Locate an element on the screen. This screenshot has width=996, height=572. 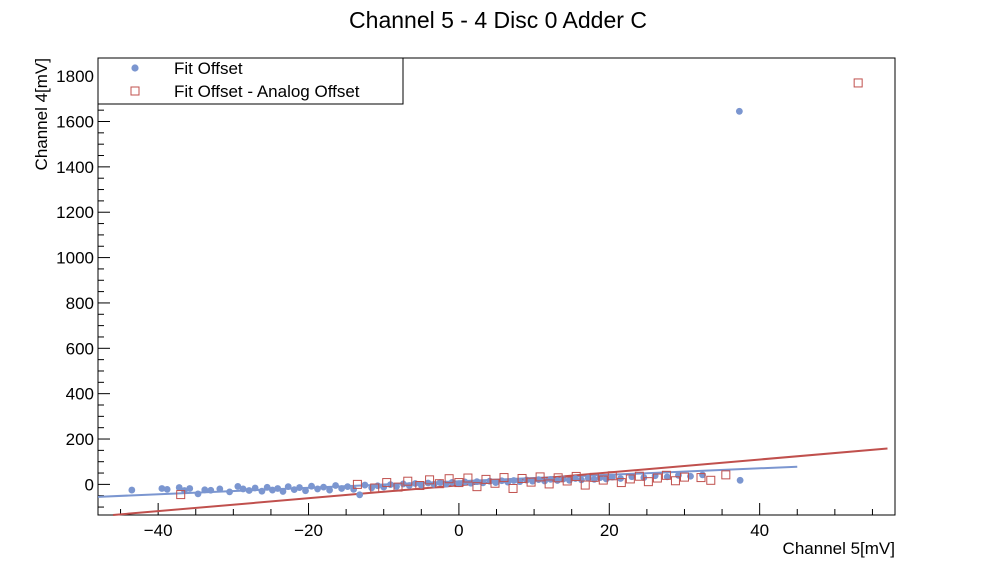
x-axis-label: Channel 5[mV] is located at coordinates (839, 548).